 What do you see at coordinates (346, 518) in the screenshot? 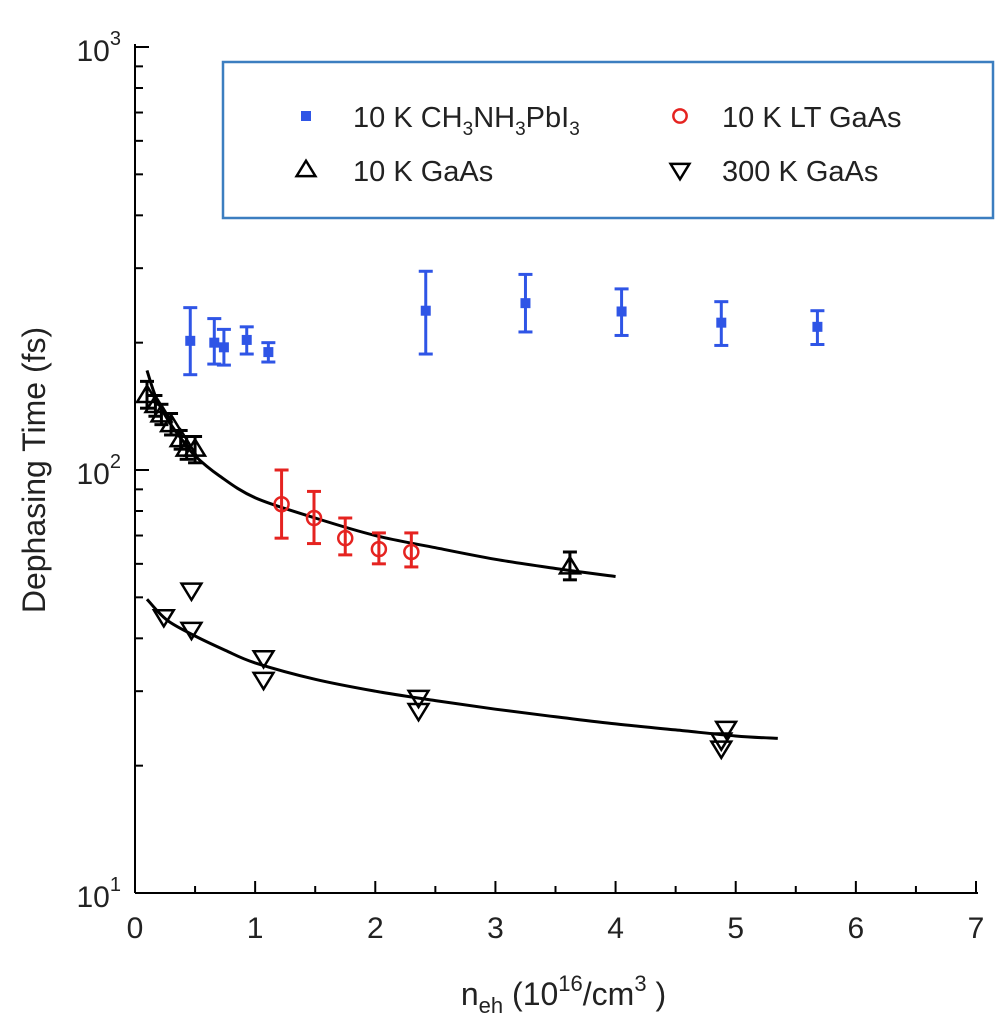
I see `series-lt_gaas_10k` at bounding box center [346, 518].